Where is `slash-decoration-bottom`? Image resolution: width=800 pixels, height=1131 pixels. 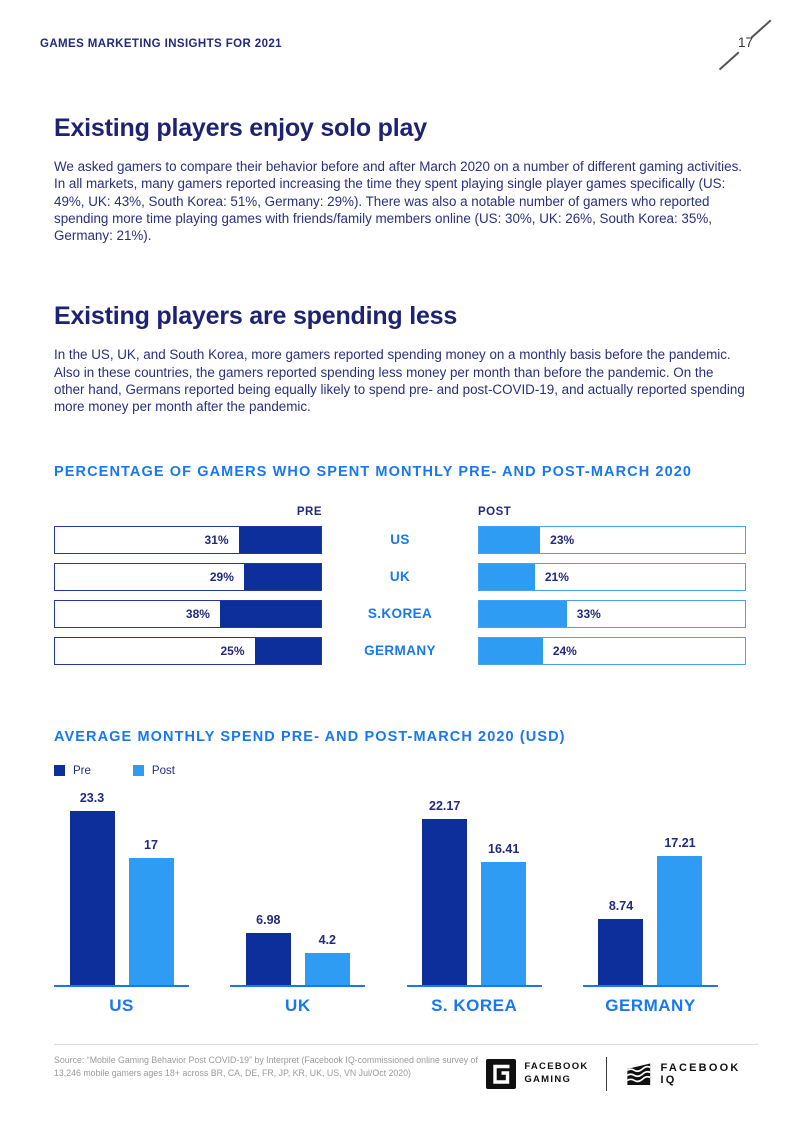
slash-decoration-bottom is located at coordinates (729, 61).